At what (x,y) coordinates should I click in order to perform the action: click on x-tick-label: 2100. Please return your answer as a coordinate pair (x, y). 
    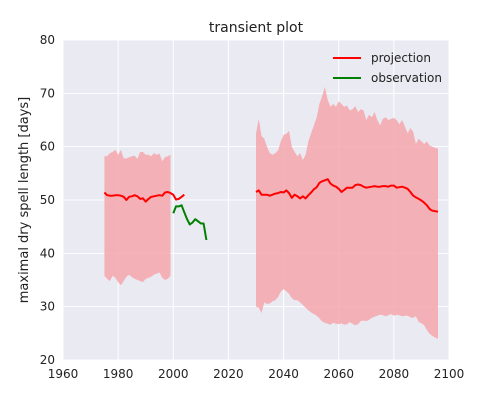
    Looking at the image, I should click on (449, 374).